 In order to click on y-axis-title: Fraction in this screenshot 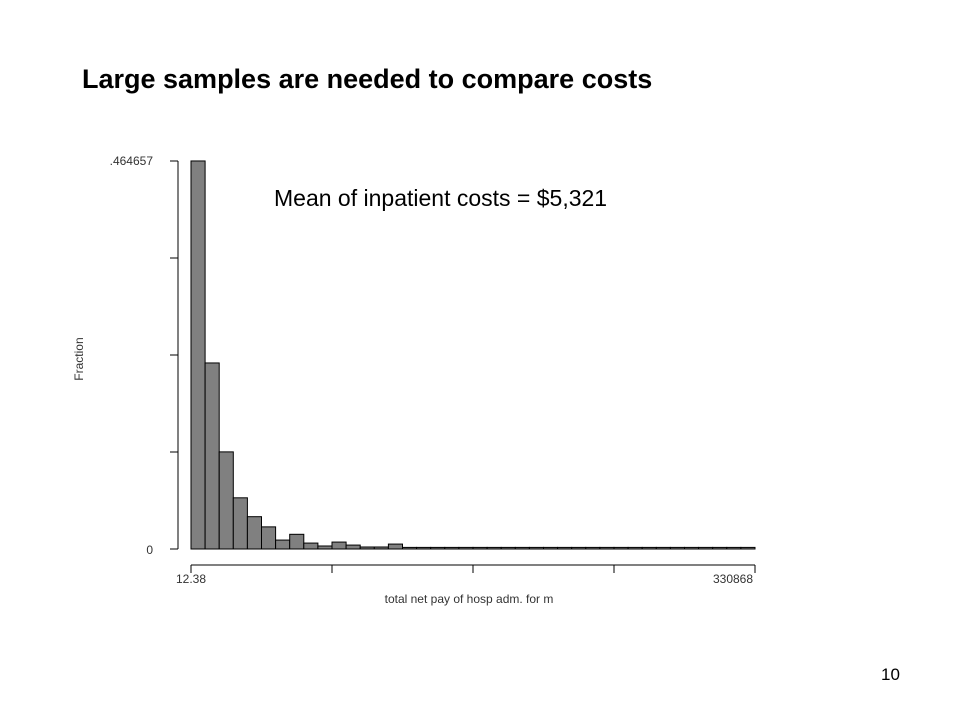, I will do `click(79, 358)`.